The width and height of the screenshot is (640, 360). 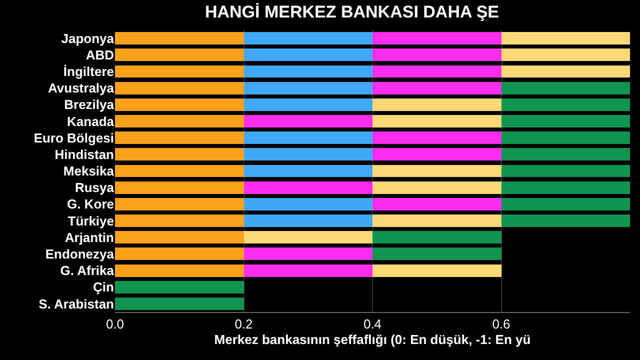 What do you see at coordinates (243, 324) in the screenshot?
I see `x-tick-label: 0.2` at bounding box center [243, 324].